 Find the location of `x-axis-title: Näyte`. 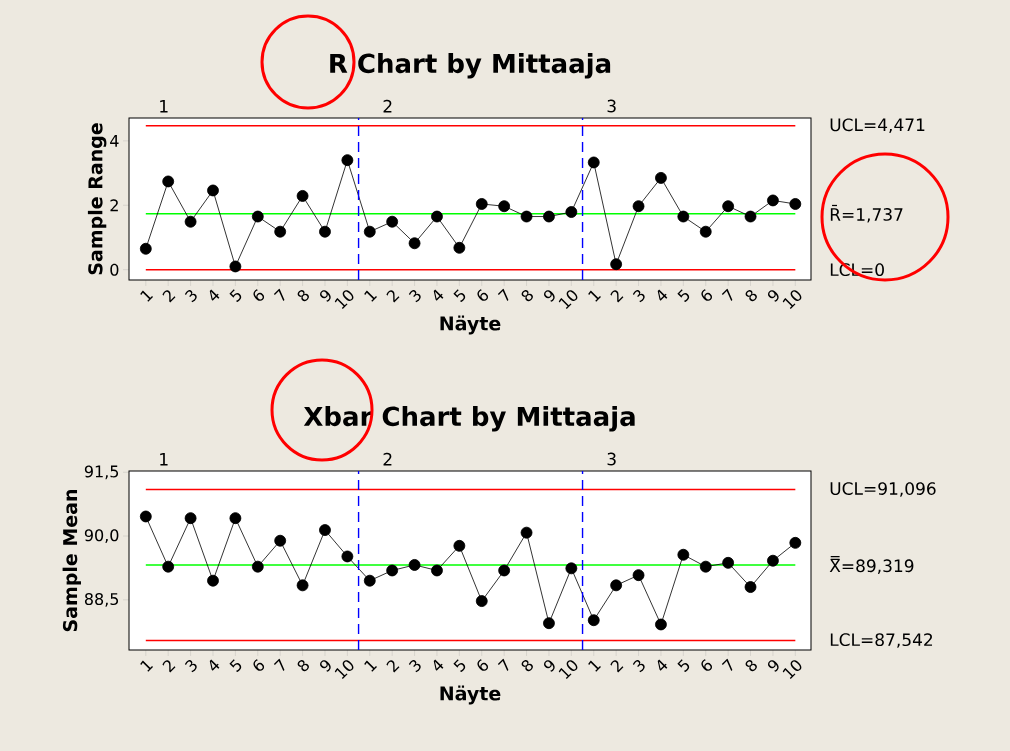

x-axis-title: Näyte is located at coordinates (470, 325).